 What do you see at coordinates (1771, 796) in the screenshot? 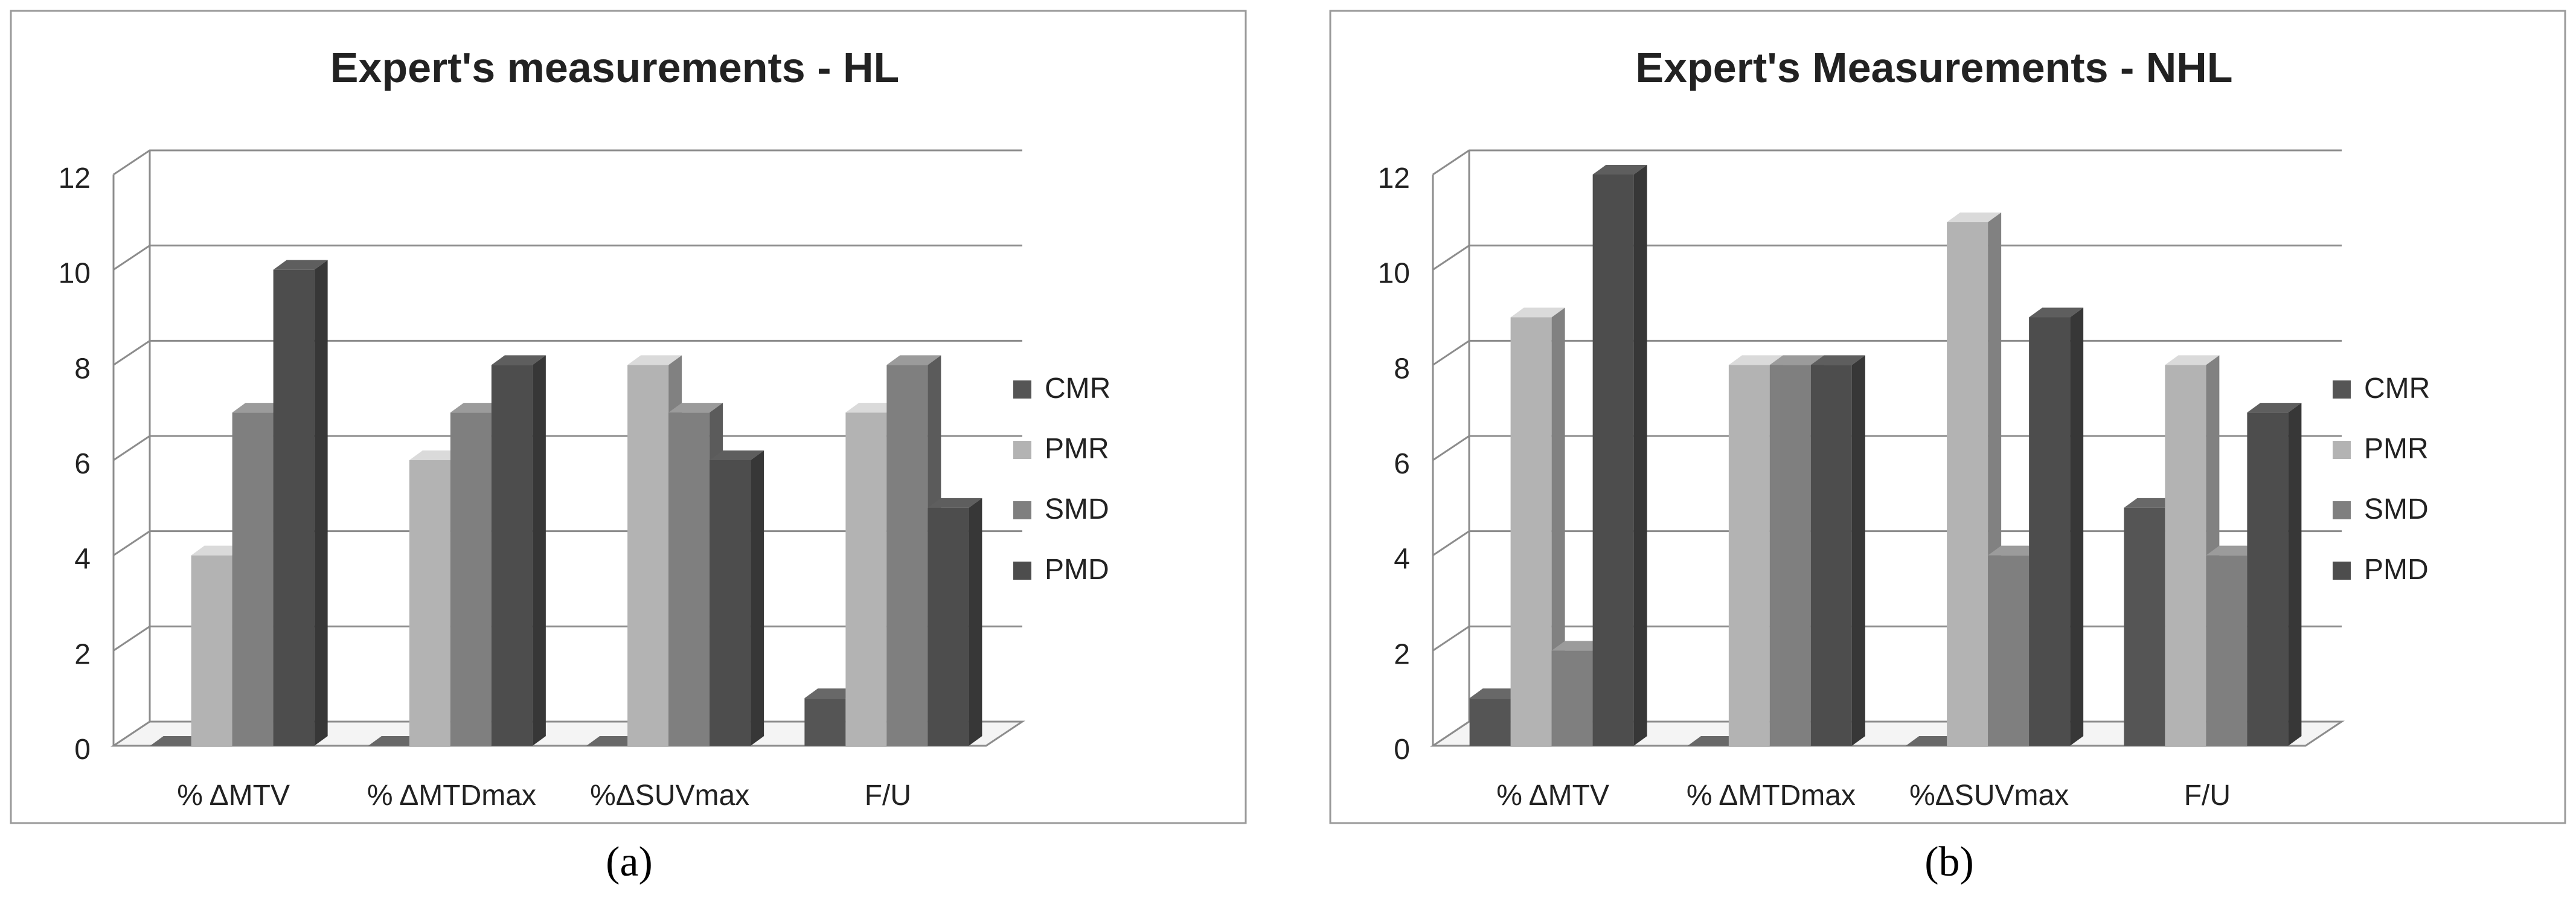
I see `x-category-label: % ΔMTDmax` at bounding box center [1771, 796].